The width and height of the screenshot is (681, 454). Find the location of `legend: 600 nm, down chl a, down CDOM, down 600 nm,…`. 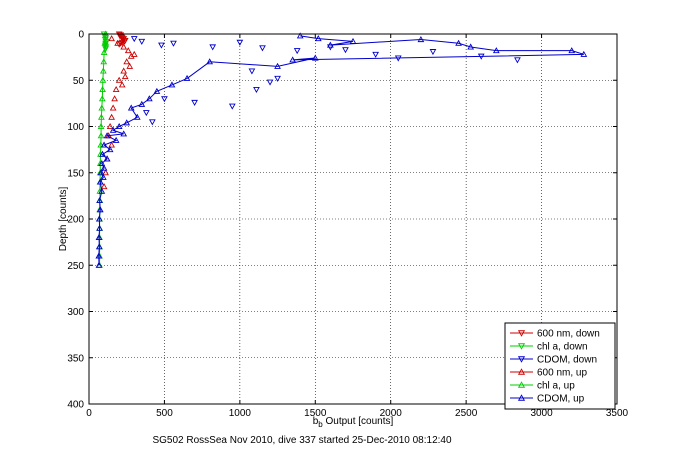

legend: 600 nm, down chl a, down CDOM, down 600 nm,… is located at coordinates (560, 366).